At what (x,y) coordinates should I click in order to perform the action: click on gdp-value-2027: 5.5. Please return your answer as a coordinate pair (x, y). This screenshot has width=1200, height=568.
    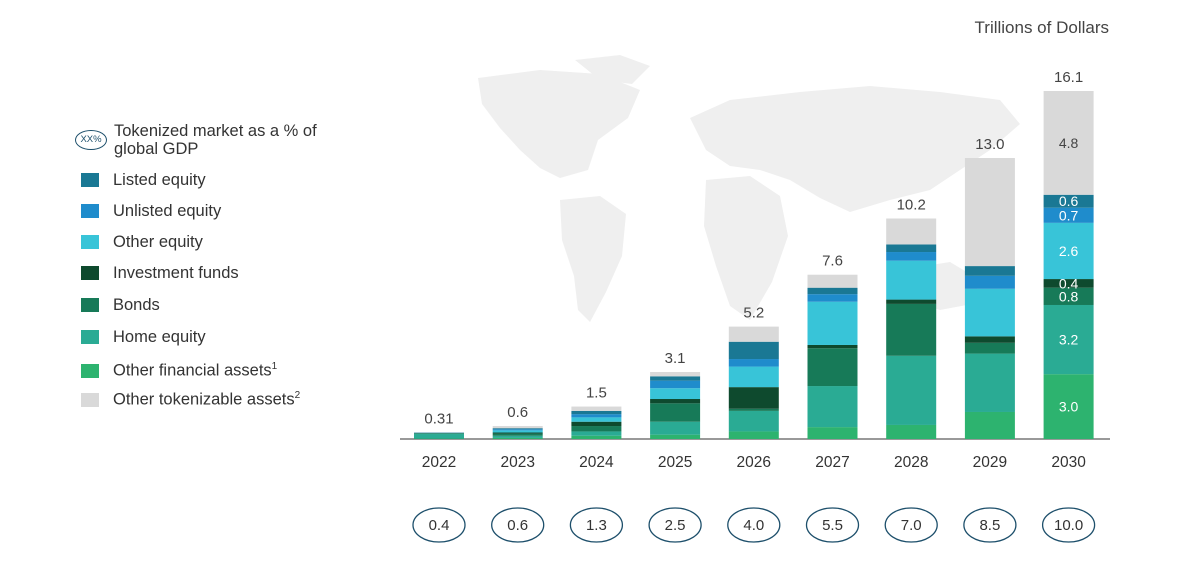
    Looking at the image, I should click on (832, 525).